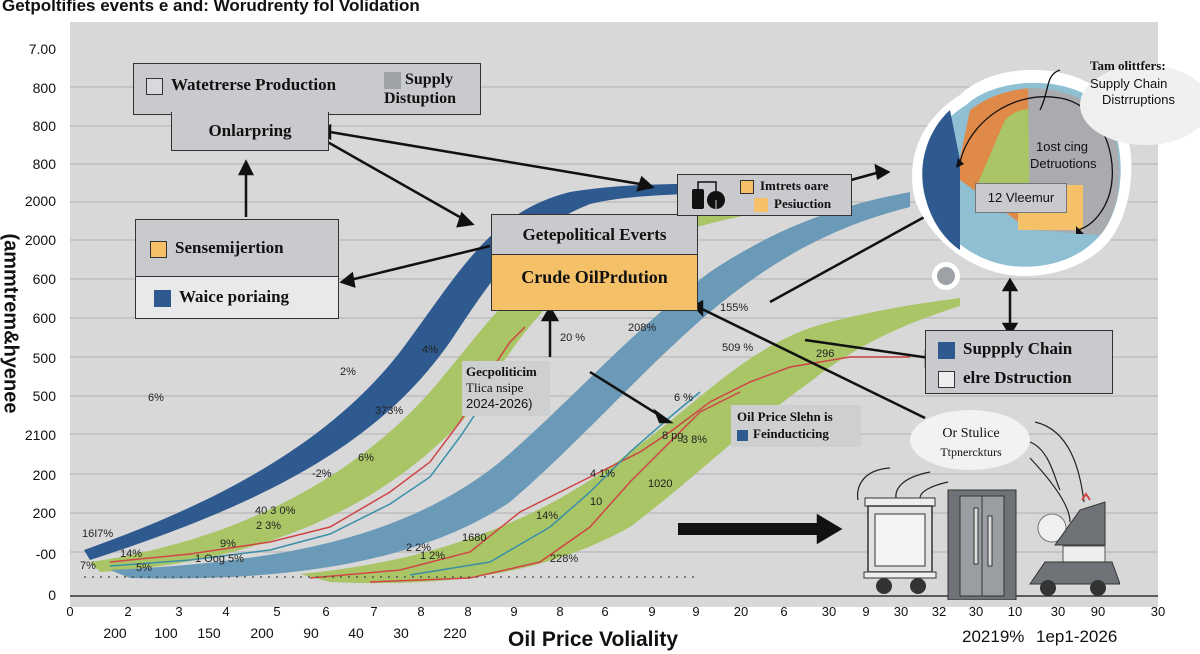  I want to click on legend-item-supply-disruption: Supply Distuption, so click(420, 89).